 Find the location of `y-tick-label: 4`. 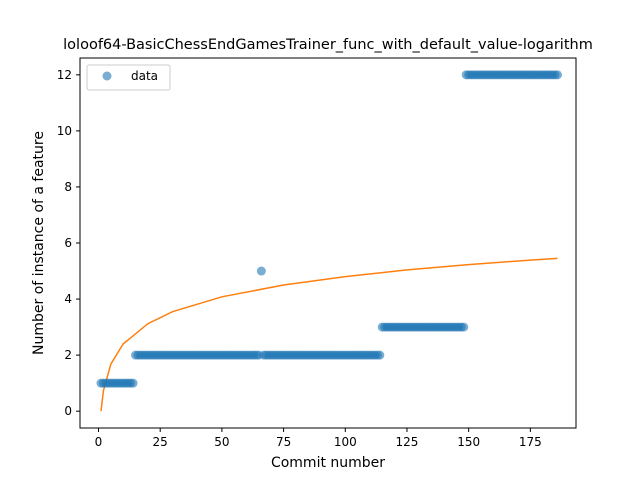

y-tick-label: 4 is located at coordinates (68, 299).